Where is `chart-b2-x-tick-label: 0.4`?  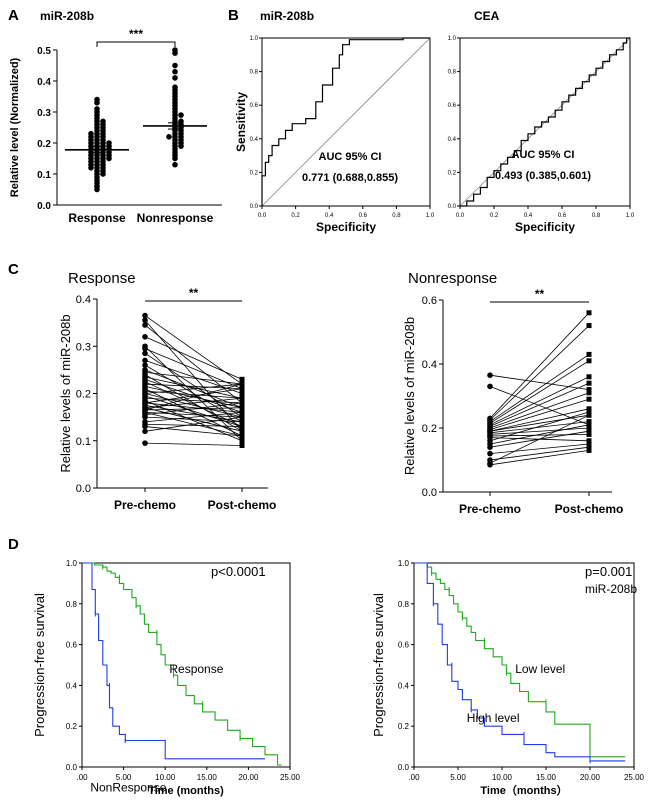
chart-b2-x-tick-label: 0.4 is located at coordinates (528, 216).